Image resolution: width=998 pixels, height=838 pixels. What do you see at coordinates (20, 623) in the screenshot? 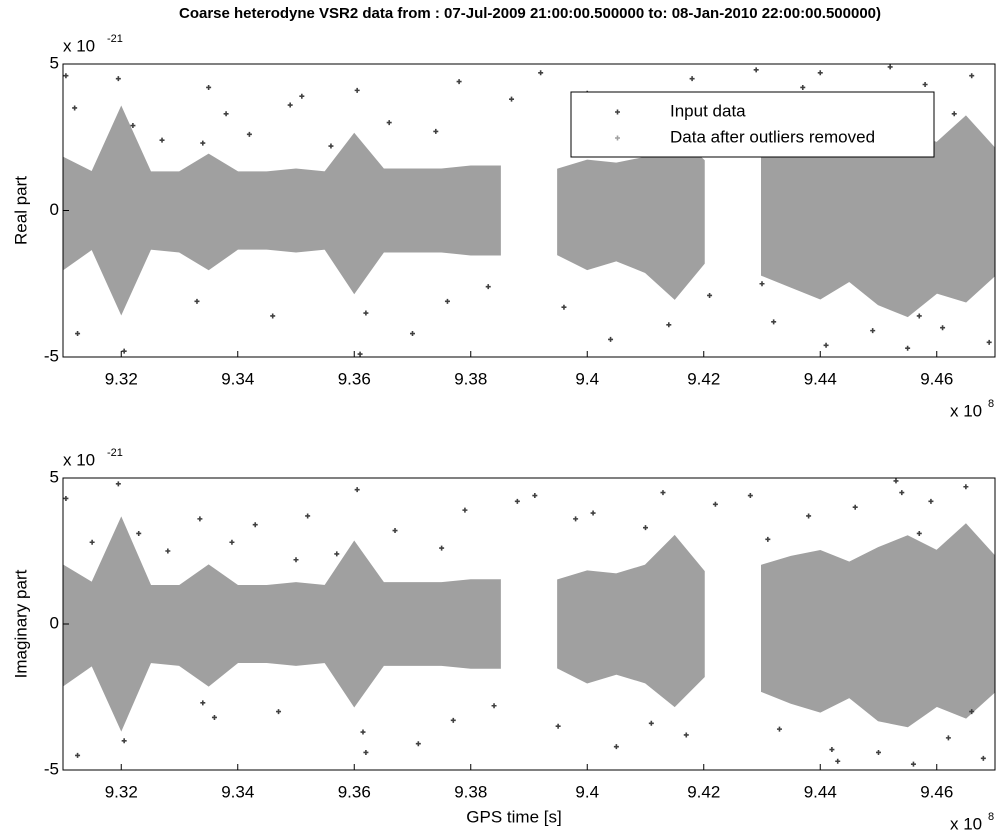
I see `y-axis-label: Imaginary part` at bounding box center [20, 623].